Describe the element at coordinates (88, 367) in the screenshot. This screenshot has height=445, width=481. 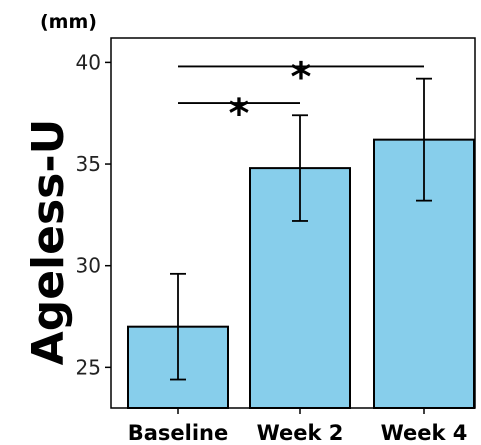
I see `y-tick-label: 25` at that location.